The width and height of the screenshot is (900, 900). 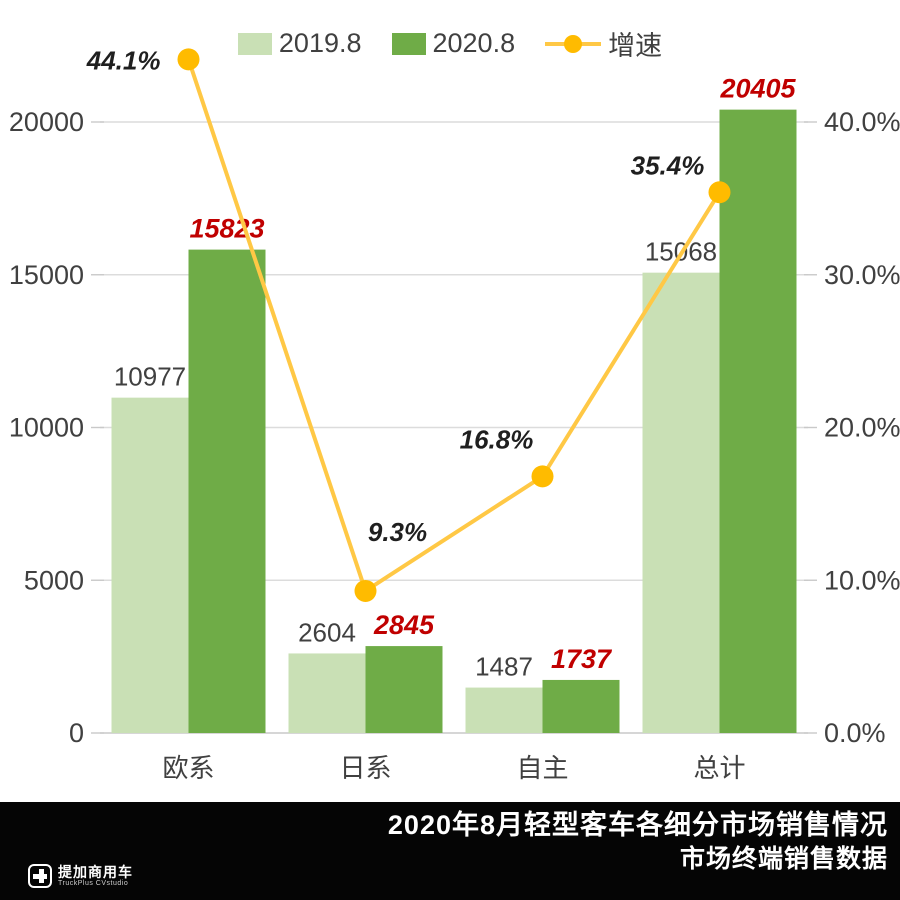 I want to click on legend-item-2020: 2020.8, so click(x=453, y=43).